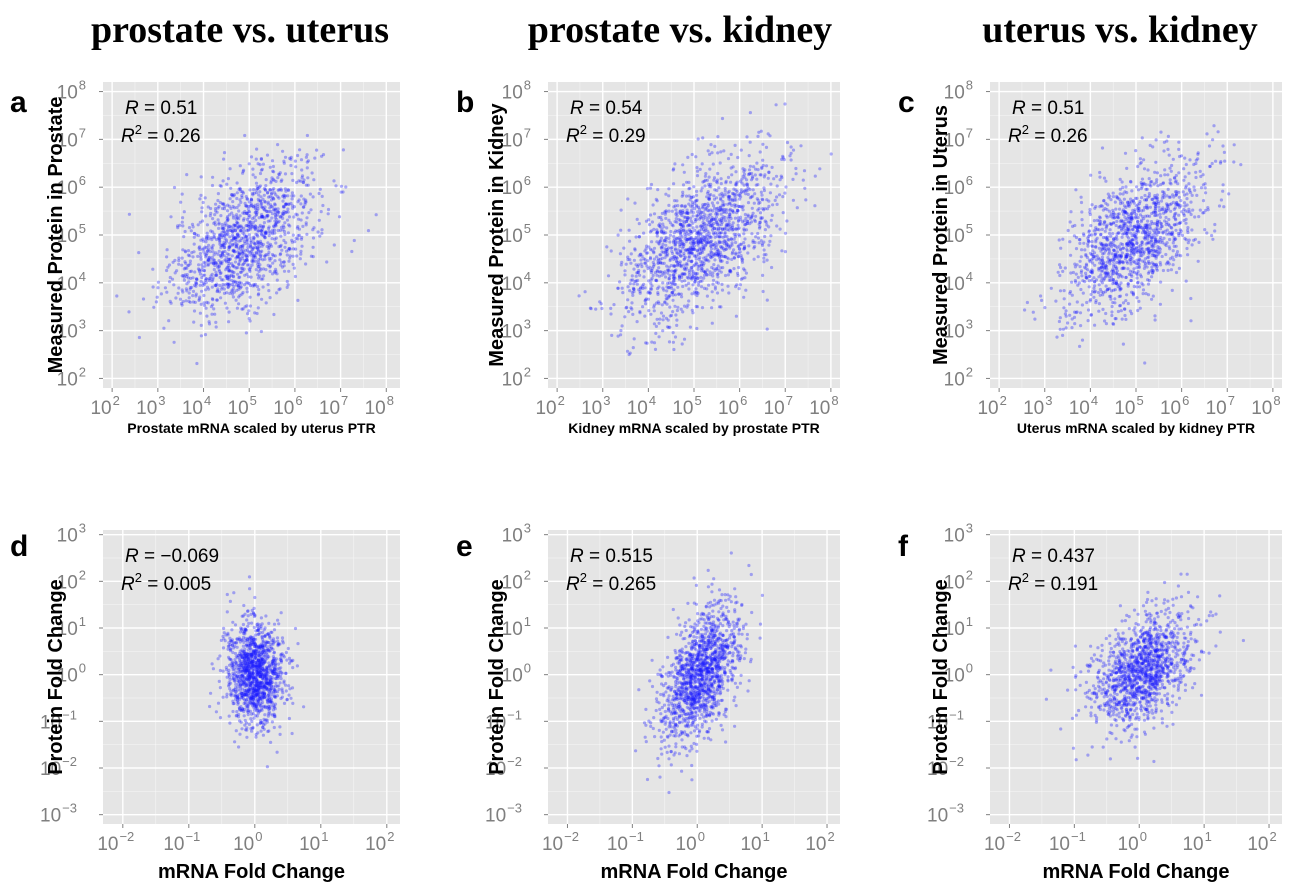 The height and width of the screenshot is (886, 1305). Describe the element at coordinates (527, 180) in the screenshot. I see `y-tick-exponent: 6` at that location.